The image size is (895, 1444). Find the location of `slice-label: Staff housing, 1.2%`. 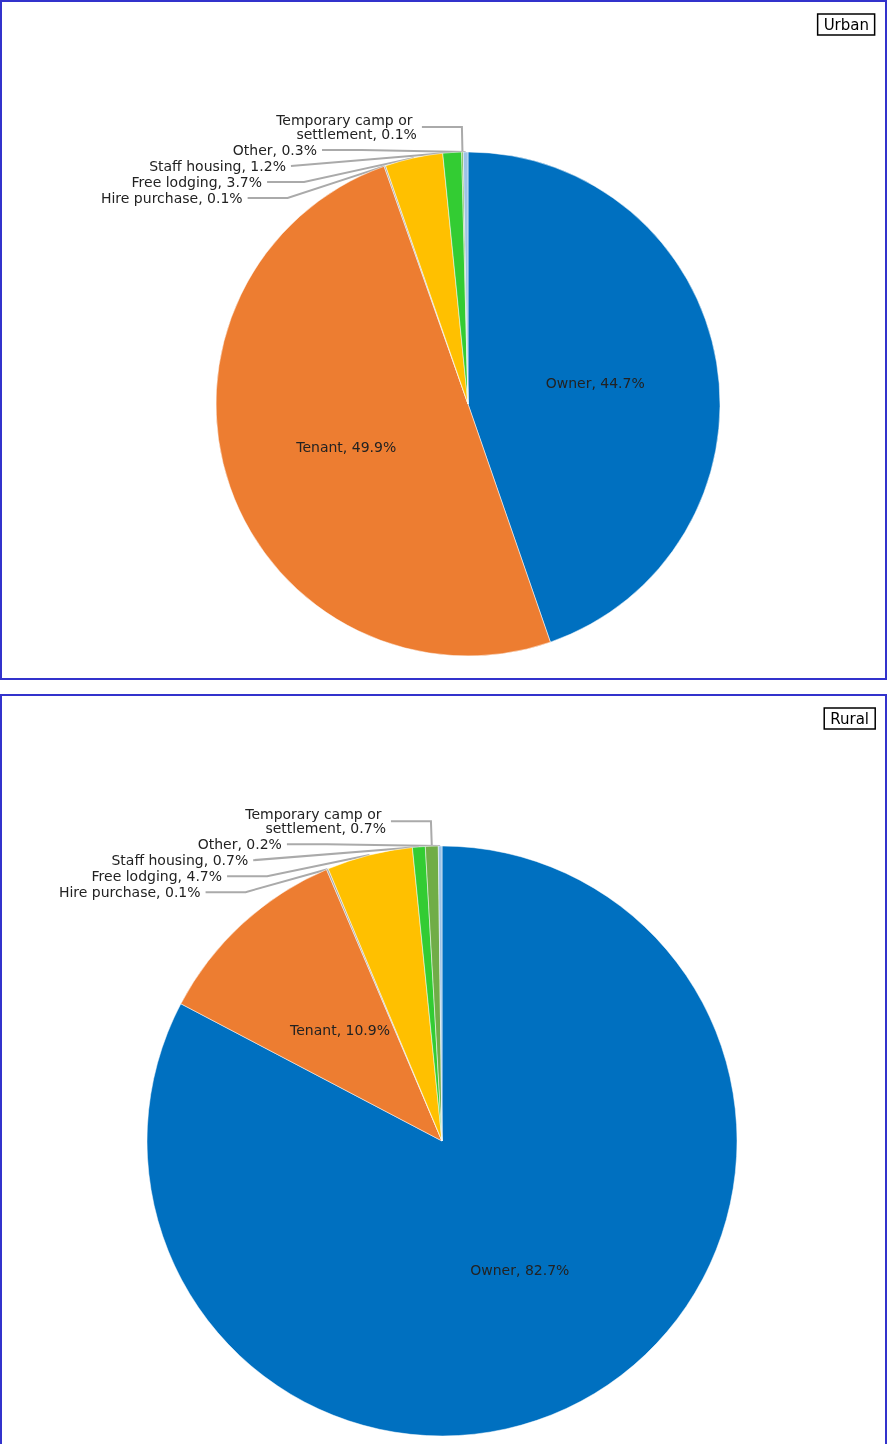

slice-label: Staff housing, 1.2% is located at coordinates (217, 166).